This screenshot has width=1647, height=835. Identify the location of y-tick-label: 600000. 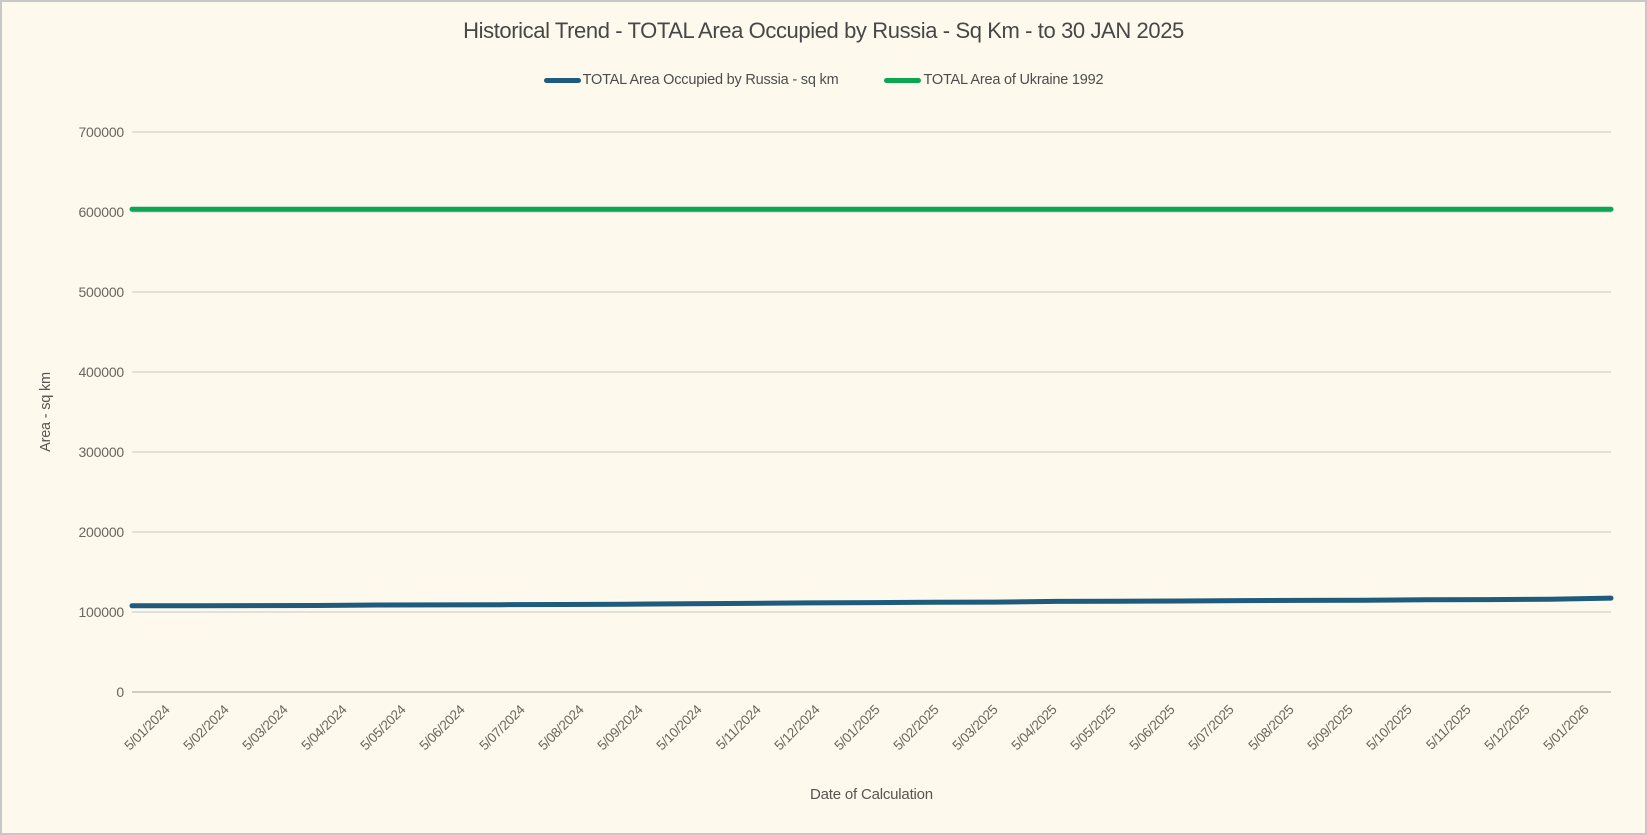
(101, 212).